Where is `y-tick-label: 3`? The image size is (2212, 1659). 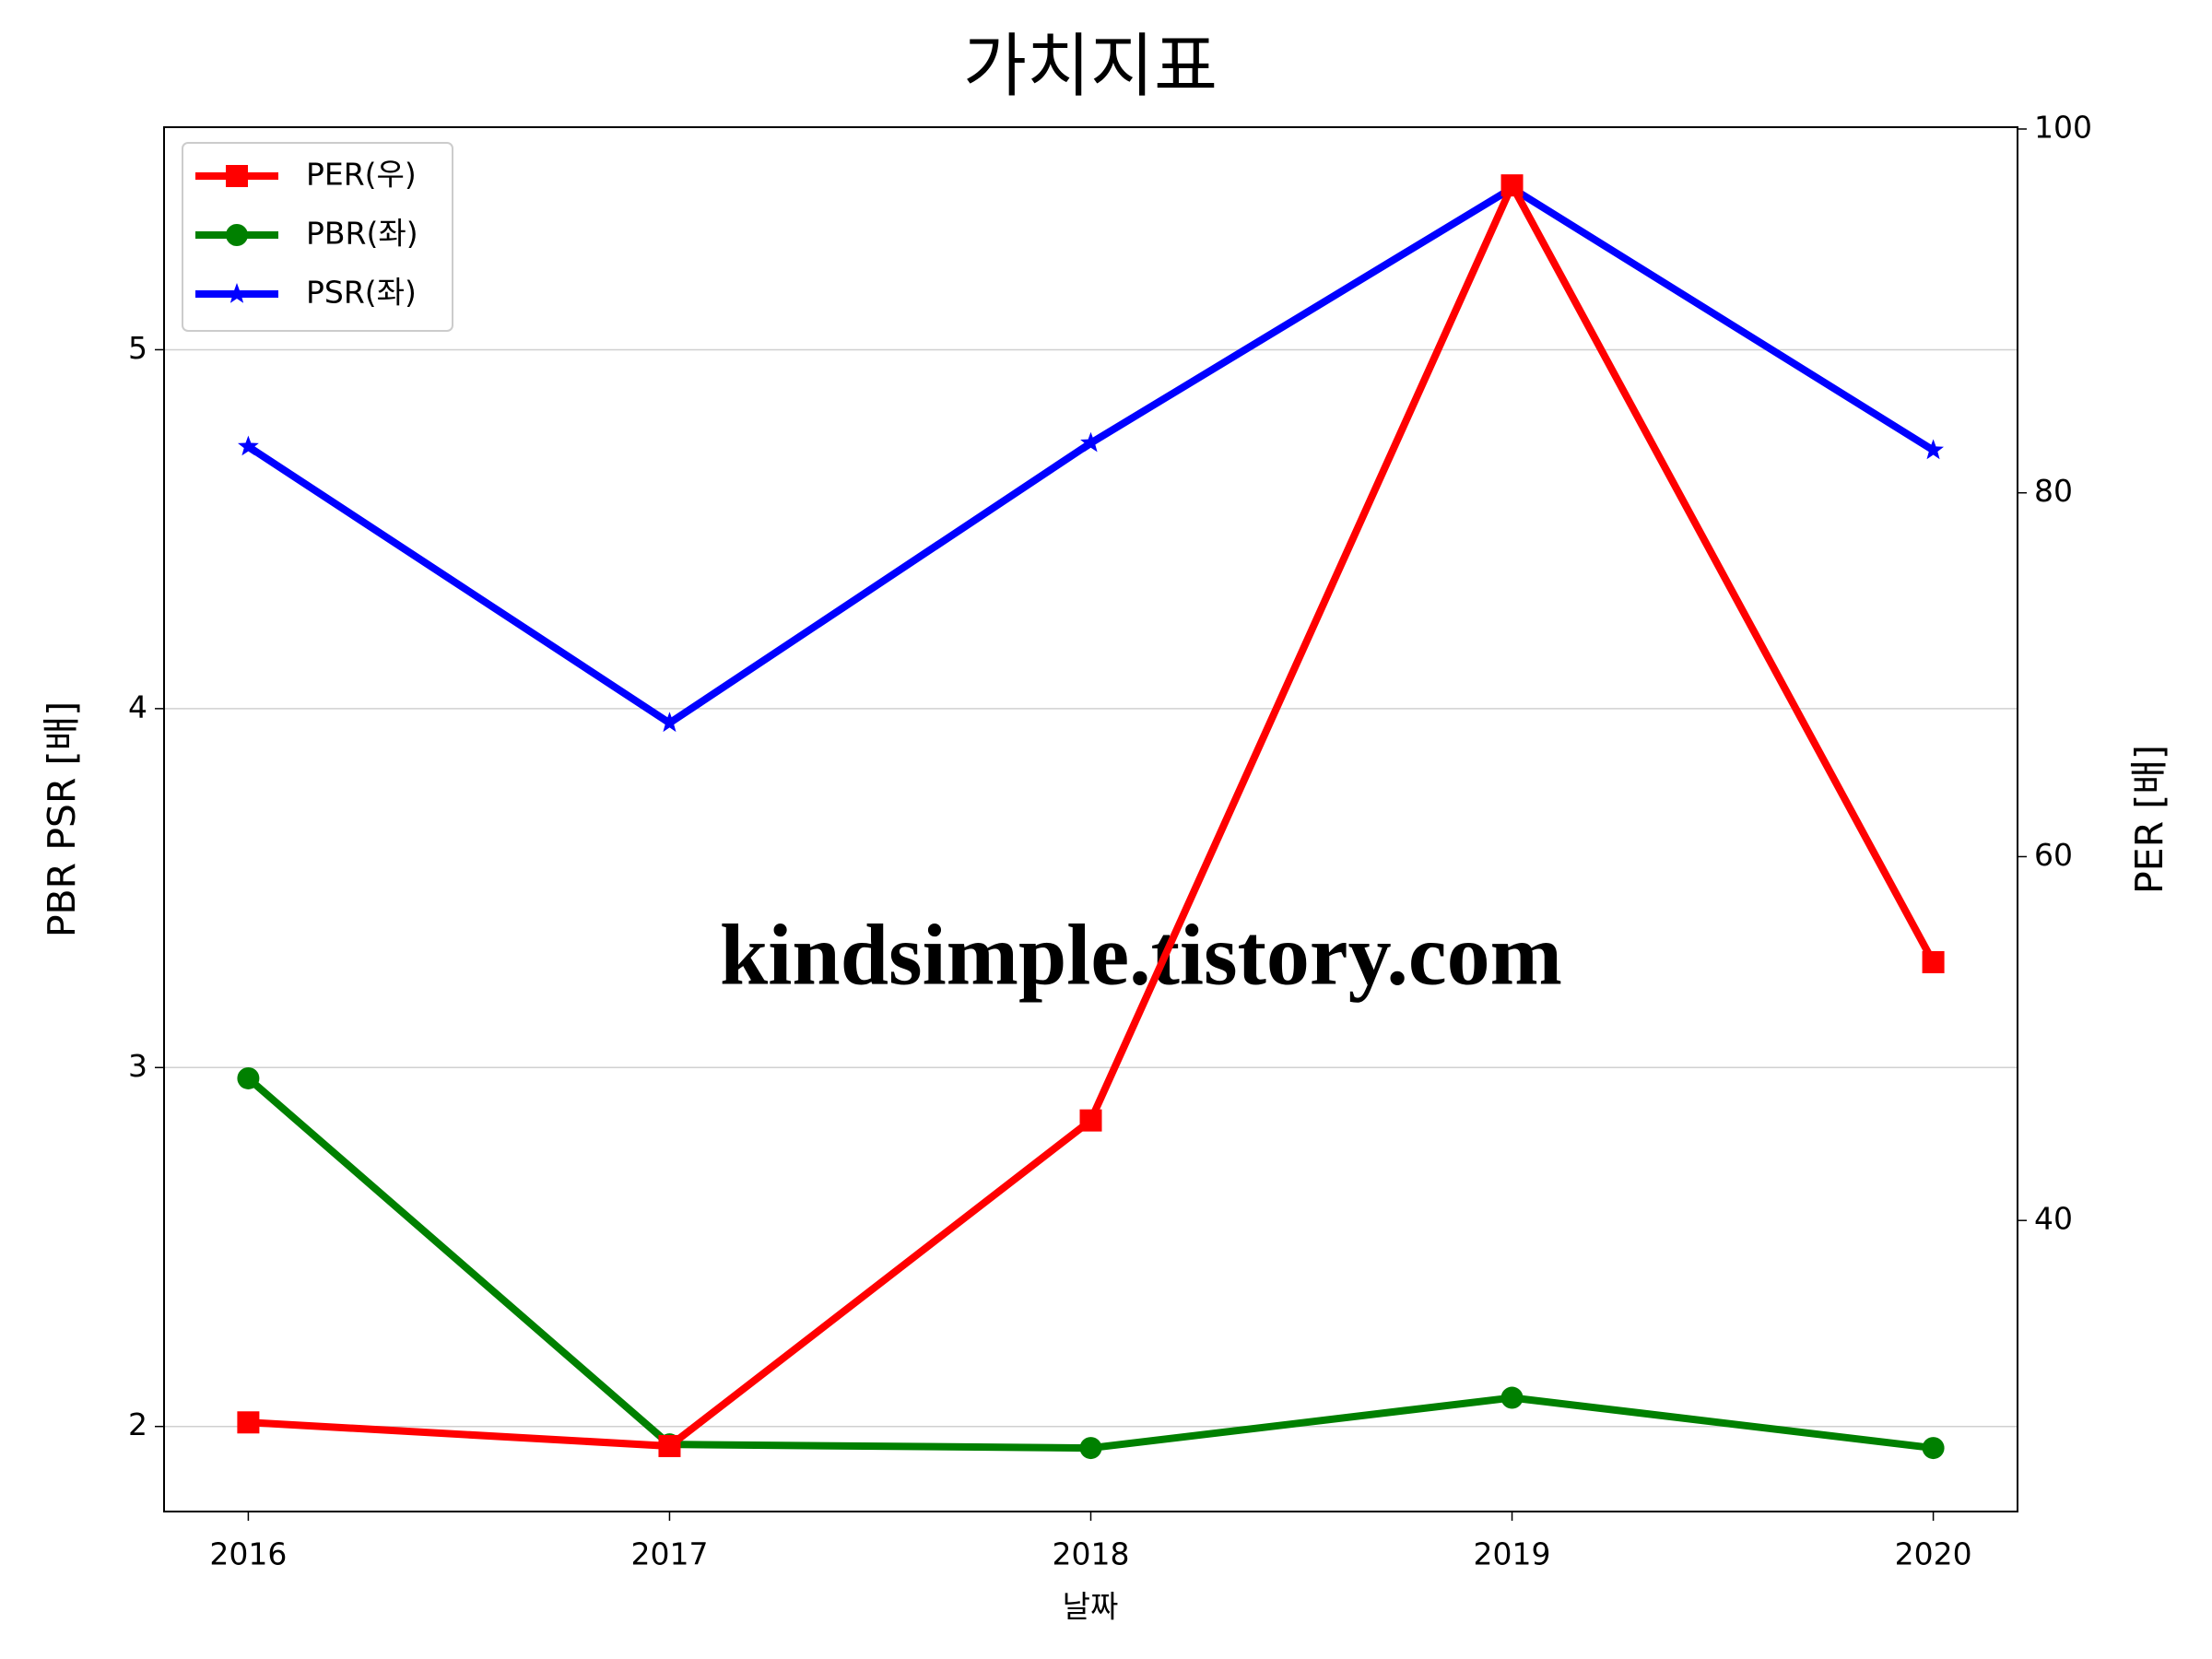
y-tick-label: 3 is located at coordinates (137, 1066).